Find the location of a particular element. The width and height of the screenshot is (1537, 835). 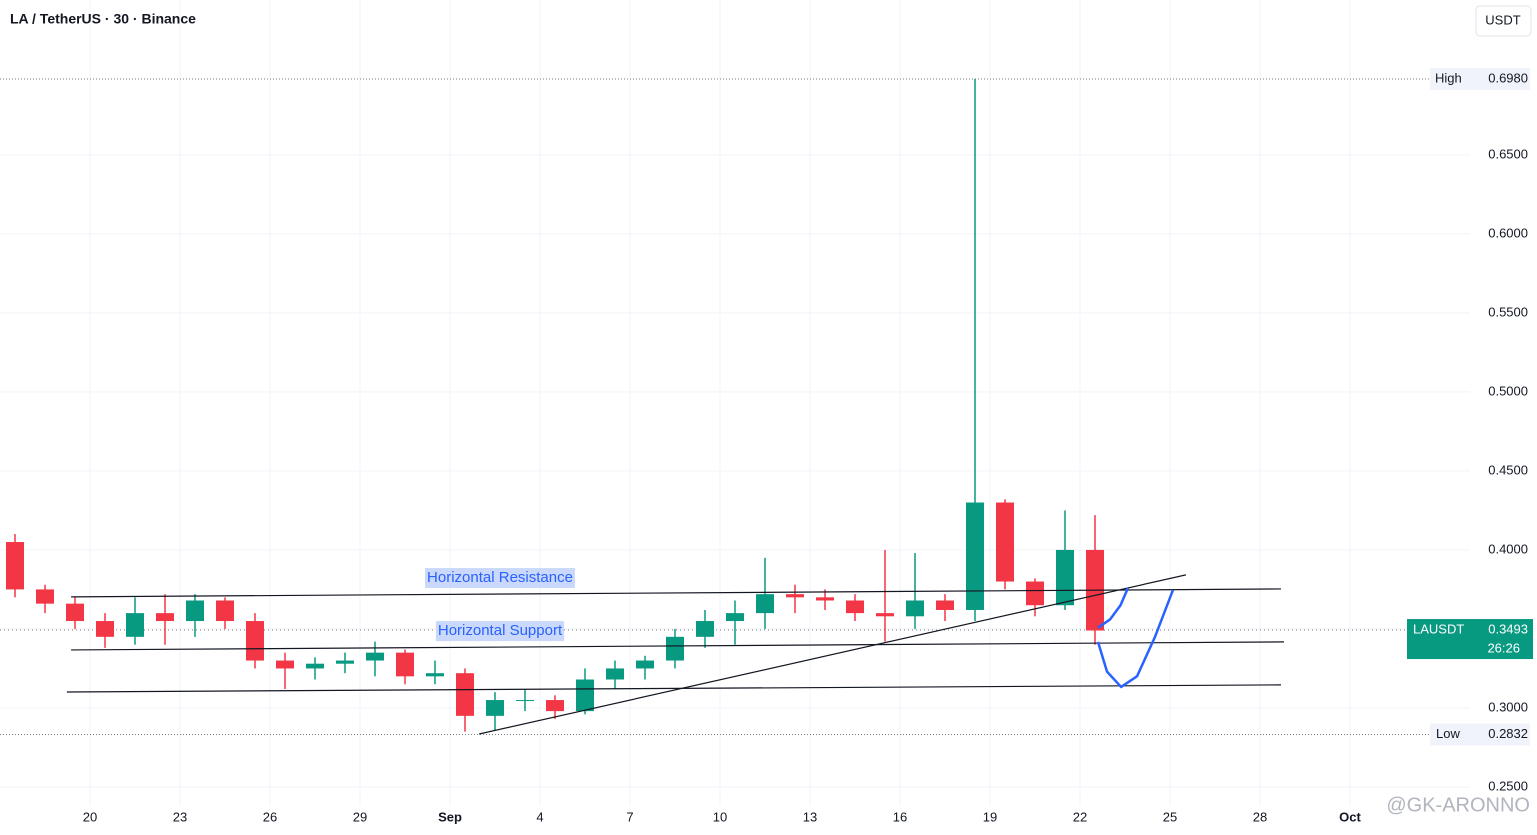

low-box is located at coordinates (1480, 734).